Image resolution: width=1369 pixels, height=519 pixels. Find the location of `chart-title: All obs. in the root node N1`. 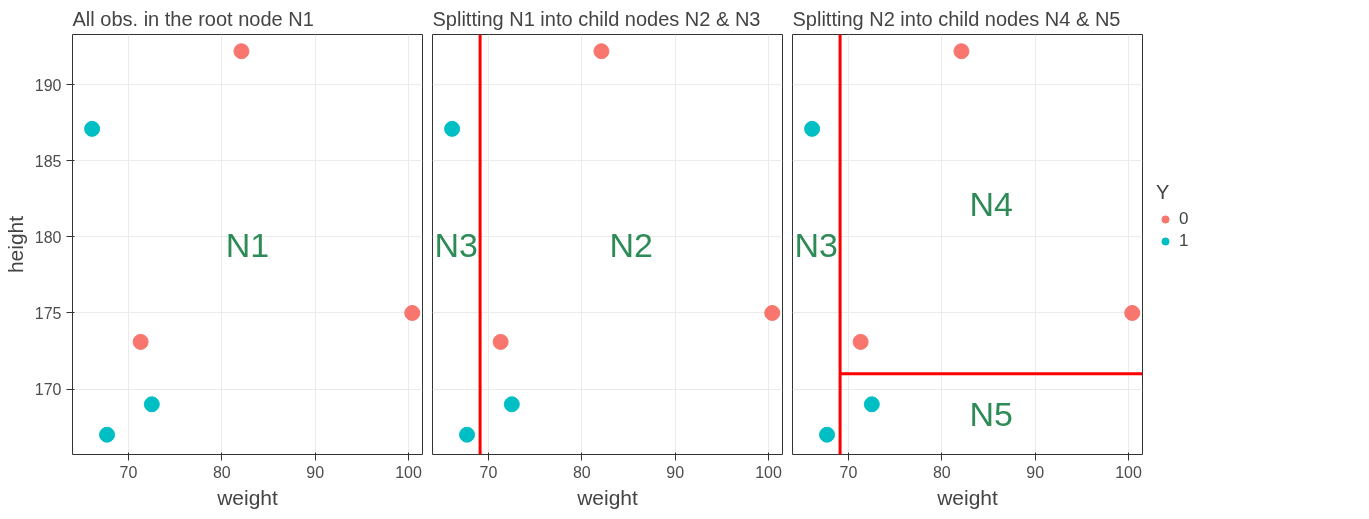

chart-title: All obs. in the root node N1 is located at coordinates (193, 18).